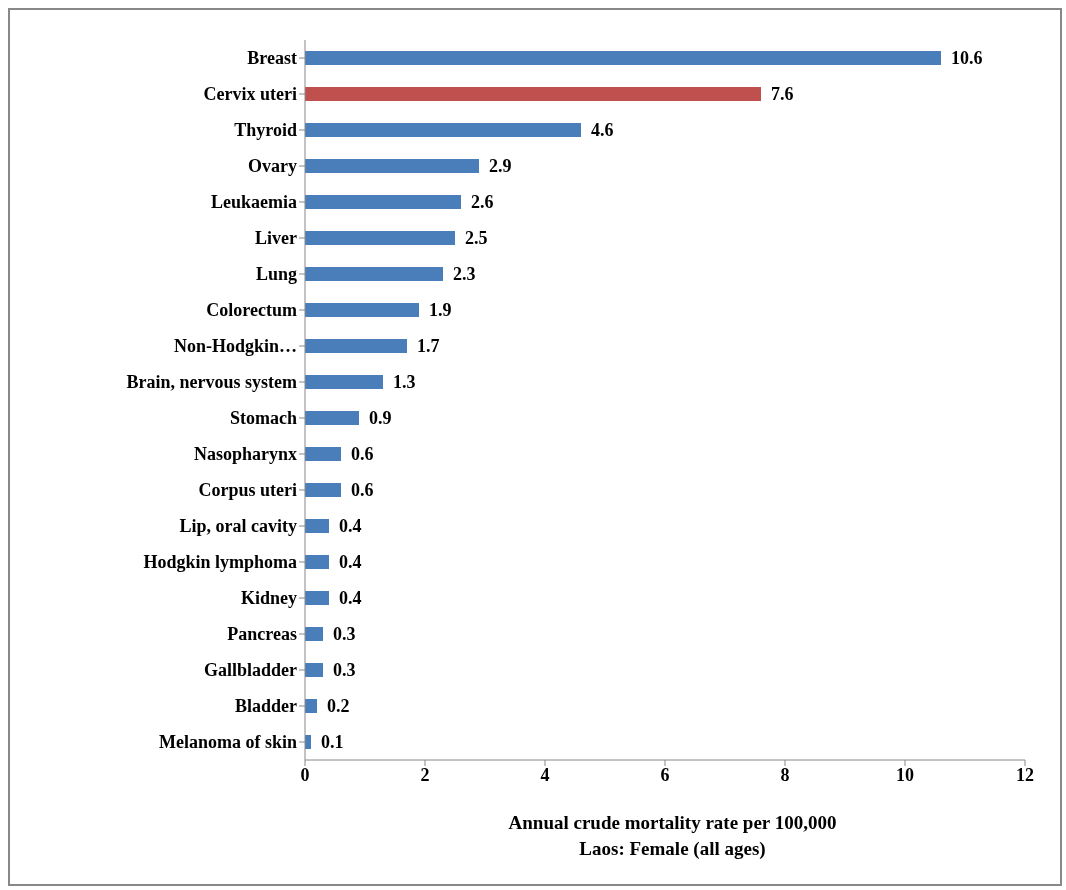  I want to click on data-label: 1.3, so click(404, 382).